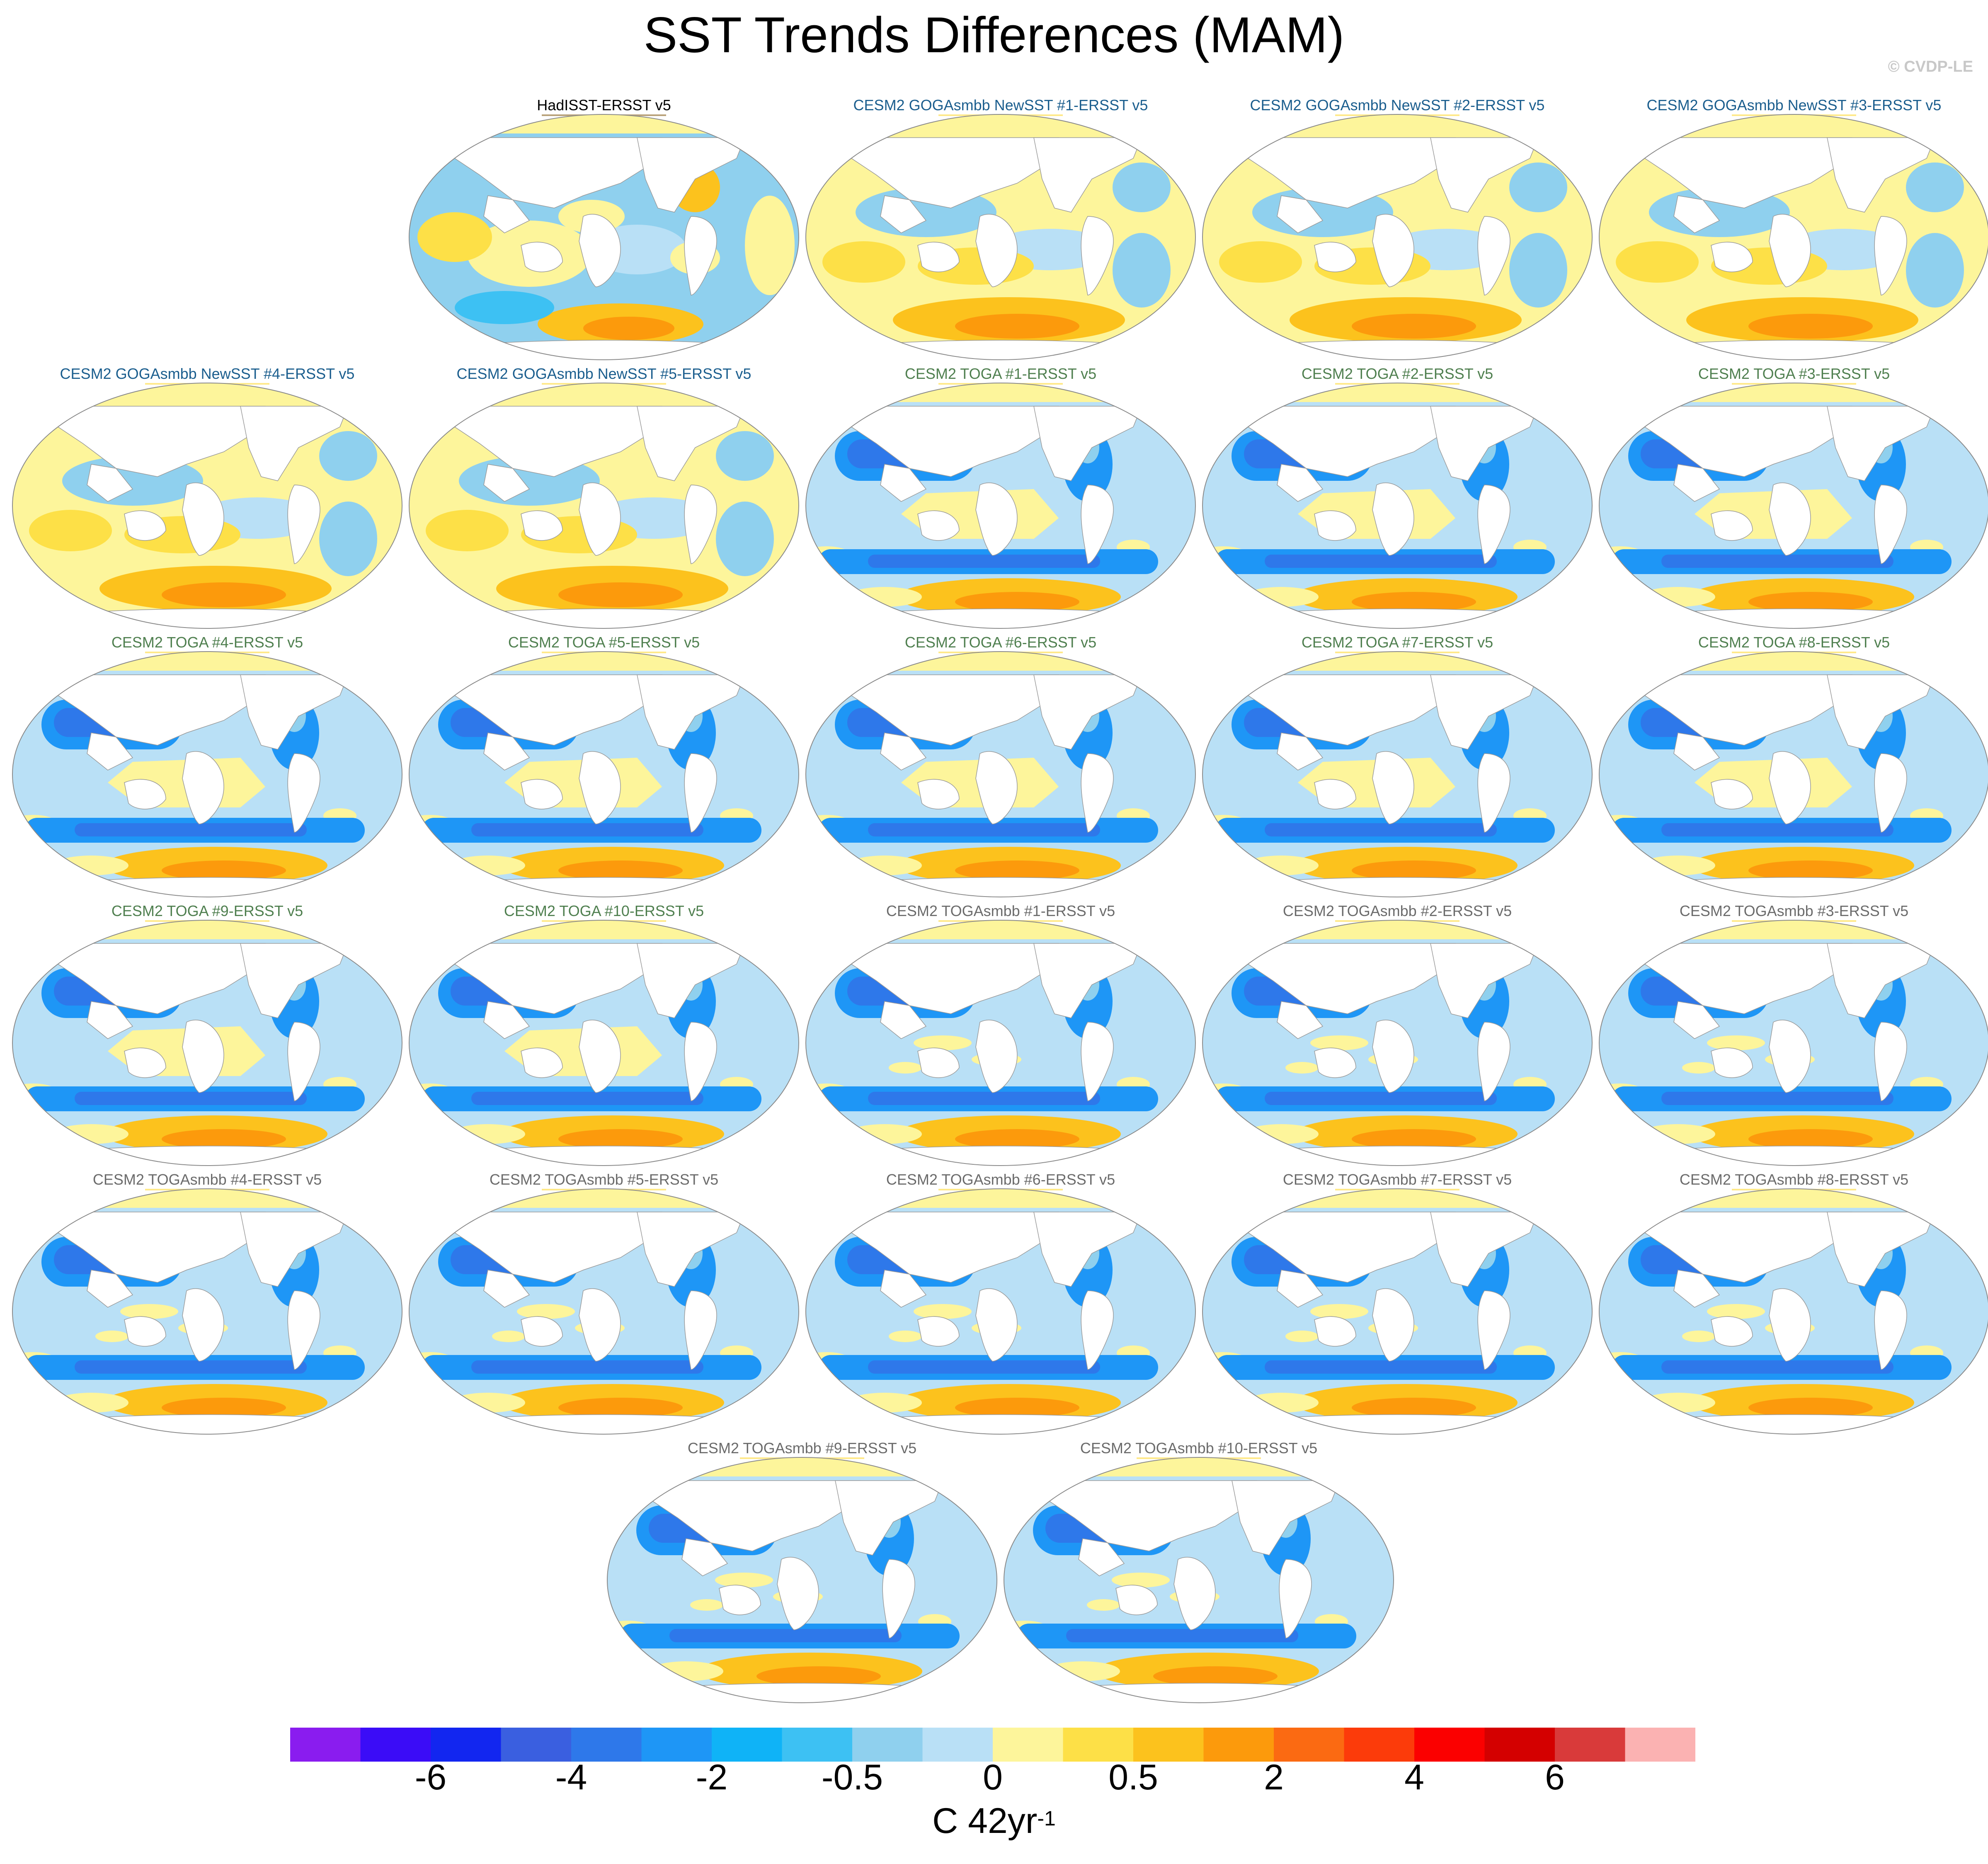 The width and height of the screenshot is (1988, 1864). What do you see at coordinates (1794, 642) in the screenshot?
I see `panel-title: CESM2 TOGA #8-ERSST v5` at bounding box center [1794, 642].